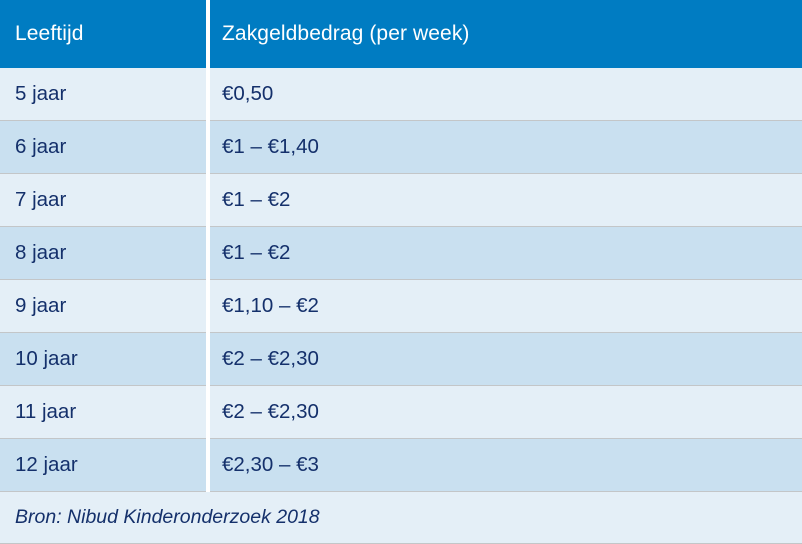 The width and height of the screenshot is (802, 544). I want to click on cell-age: 7 jaar, so click(41, 199).